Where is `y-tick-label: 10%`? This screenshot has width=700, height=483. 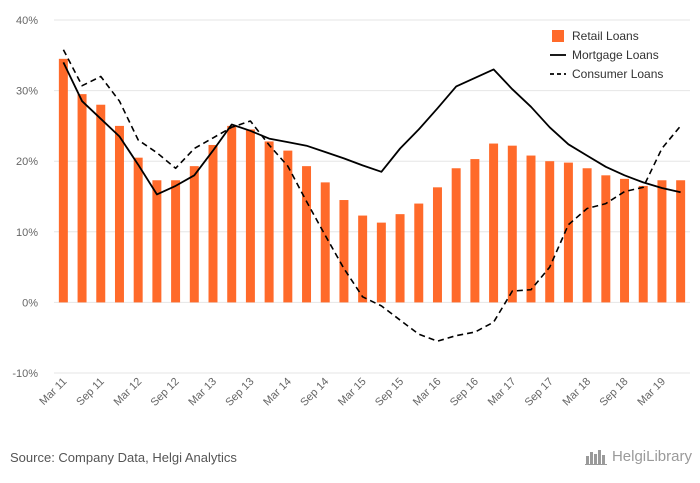 y-tick-label: 10% is located at coordinates (27, 233).